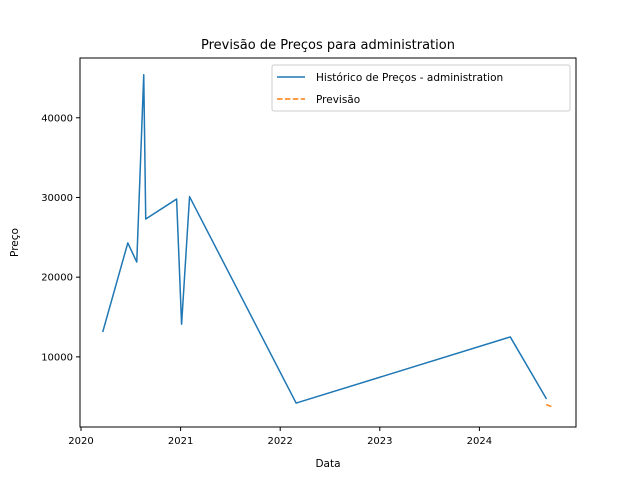 The width and height of the screenshot is (640, 480). Describe the element at coordinates (60, 238) in the screenshot. I see `y-axis: 10000 20000 30000 40000` at that location.